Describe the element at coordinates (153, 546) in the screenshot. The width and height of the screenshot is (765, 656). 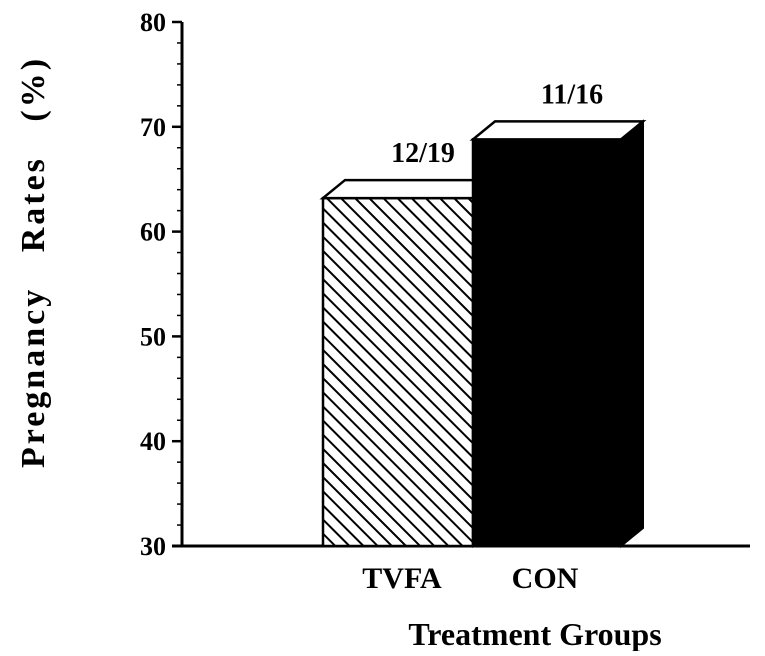
I see `y-tick-label: 30` at that location.